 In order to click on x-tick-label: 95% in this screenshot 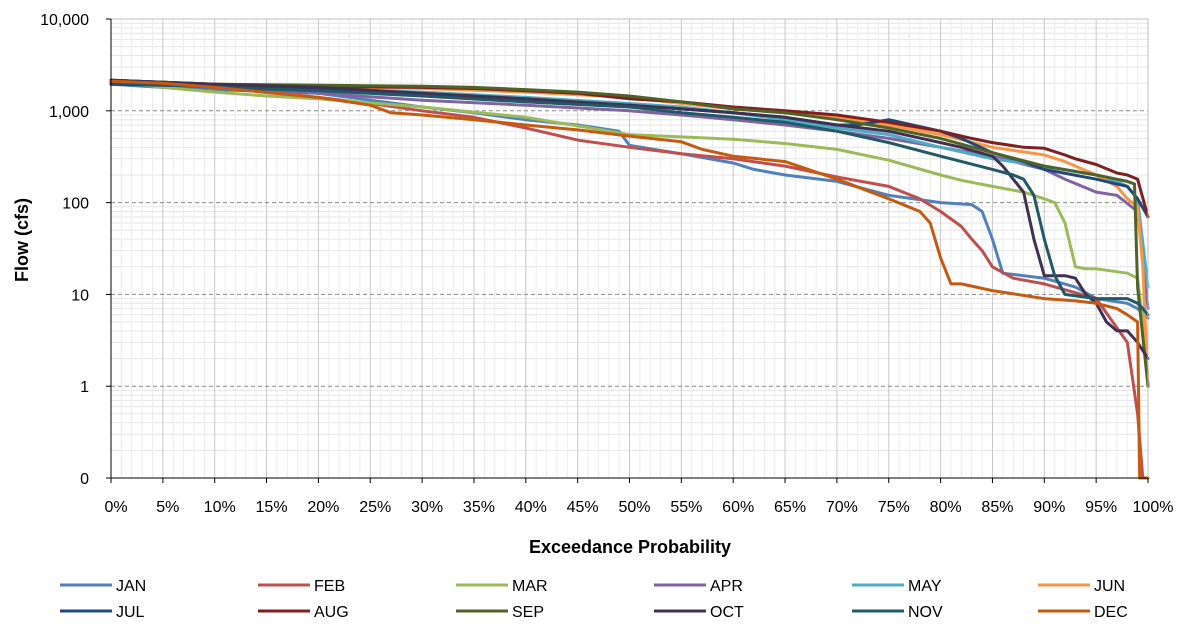, I will do `click(1101, 507)`.